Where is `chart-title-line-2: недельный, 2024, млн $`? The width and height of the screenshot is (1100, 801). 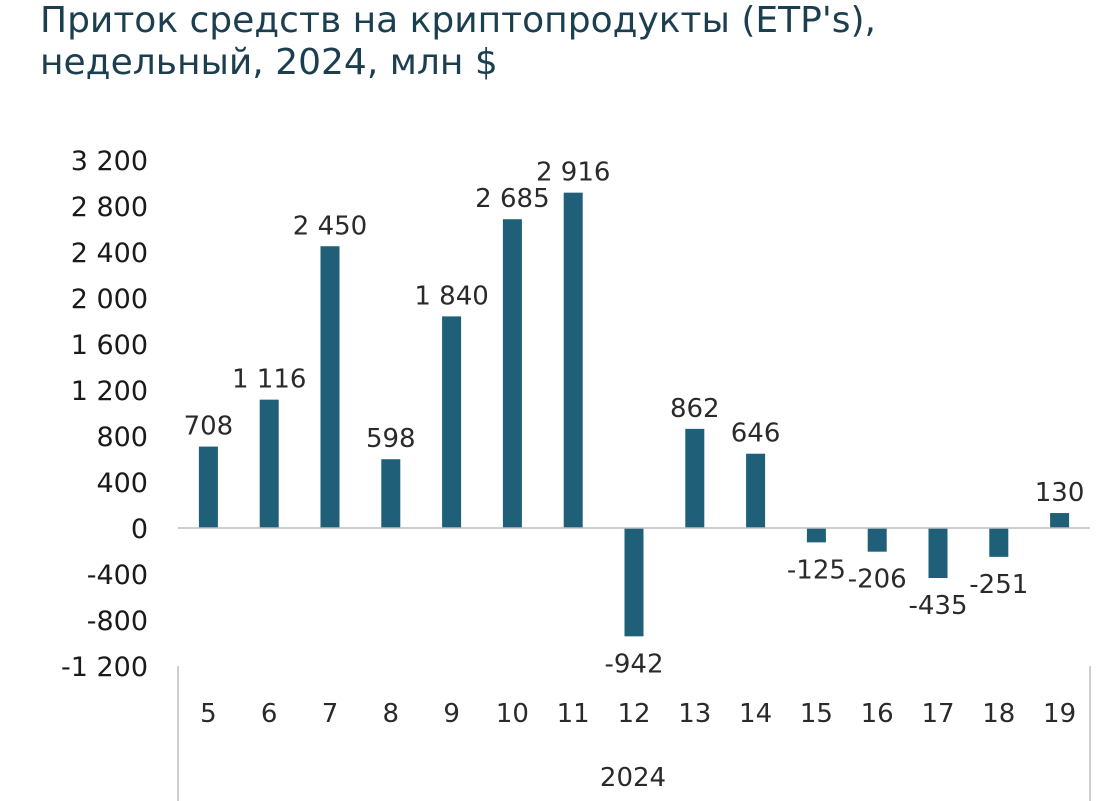 chart-title-line-2: недельный, 2024, млн $ is located at coordinates (269, 62).